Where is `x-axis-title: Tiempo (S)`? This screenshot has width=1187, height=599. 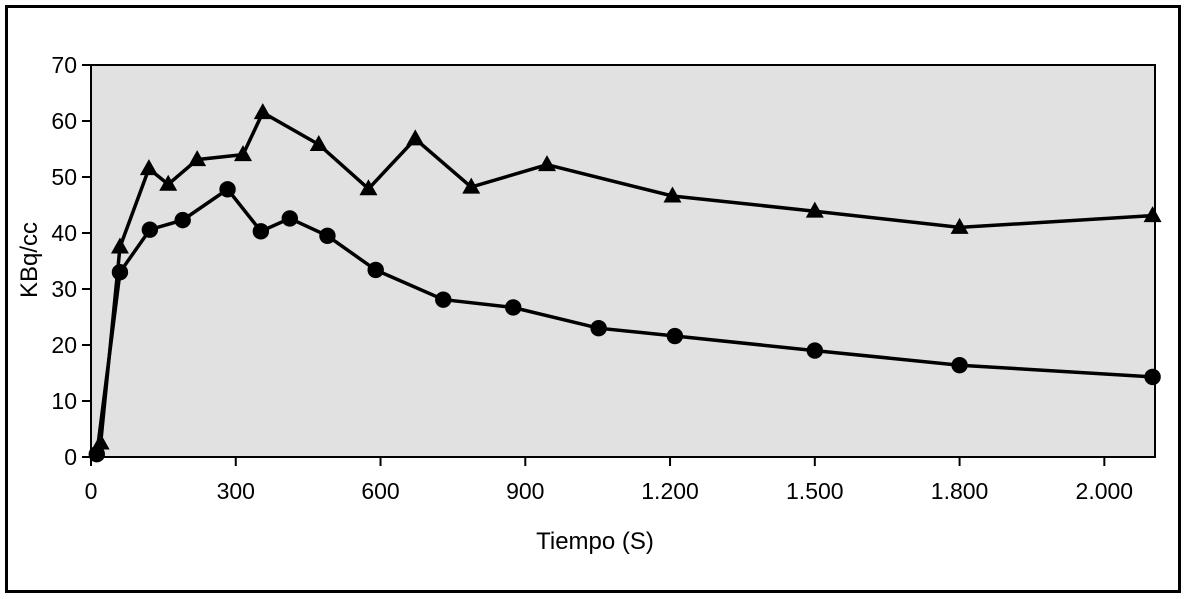
x-axis-title: Tiempo (S) is located at coordinates (595, 541).